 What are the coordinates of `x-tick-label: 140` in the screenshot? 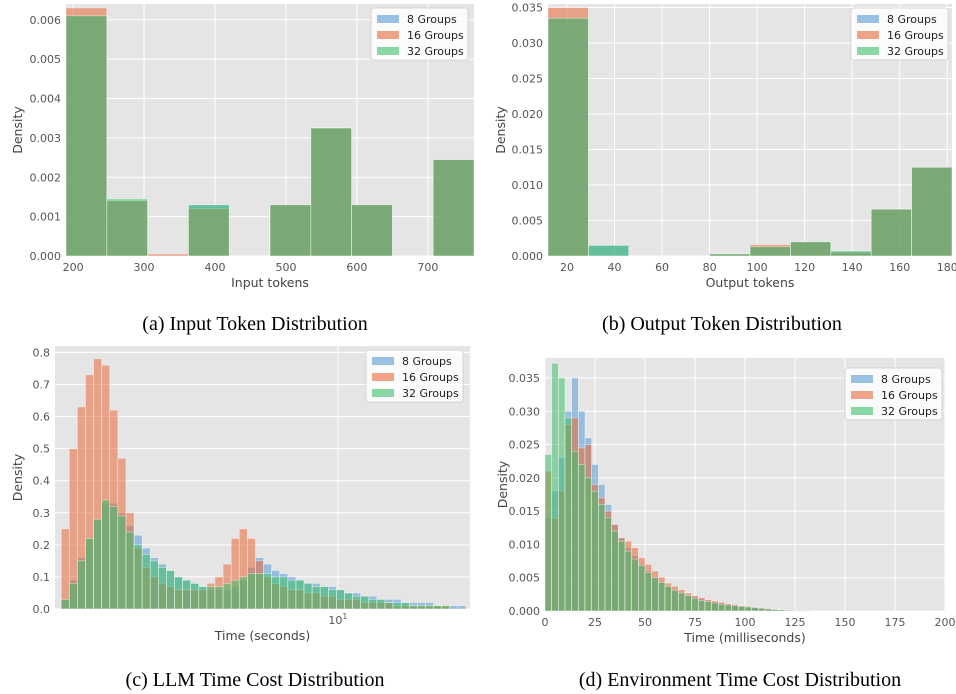 It's located at (852, 267).